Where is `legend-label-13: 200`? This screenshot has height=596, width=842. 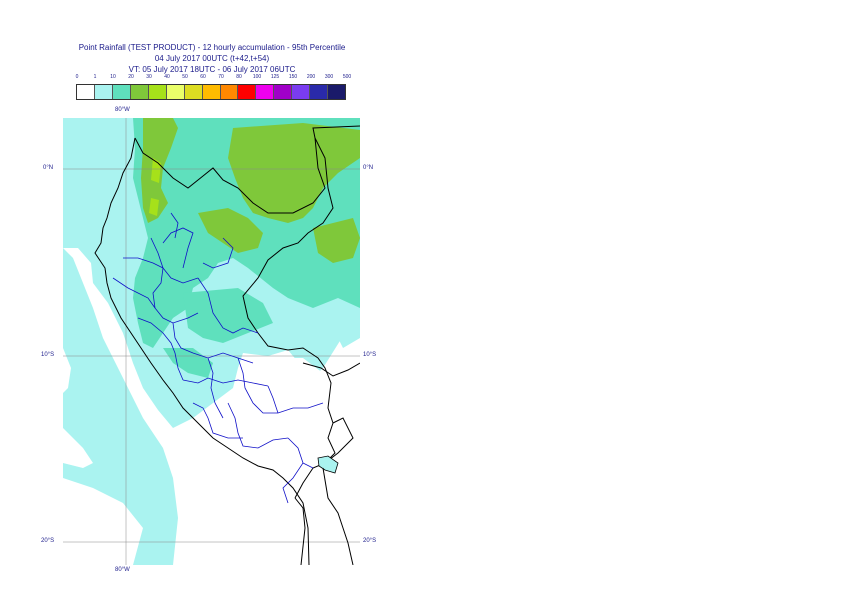 legend-label-13: 200 is located at coordinates (311, 77).